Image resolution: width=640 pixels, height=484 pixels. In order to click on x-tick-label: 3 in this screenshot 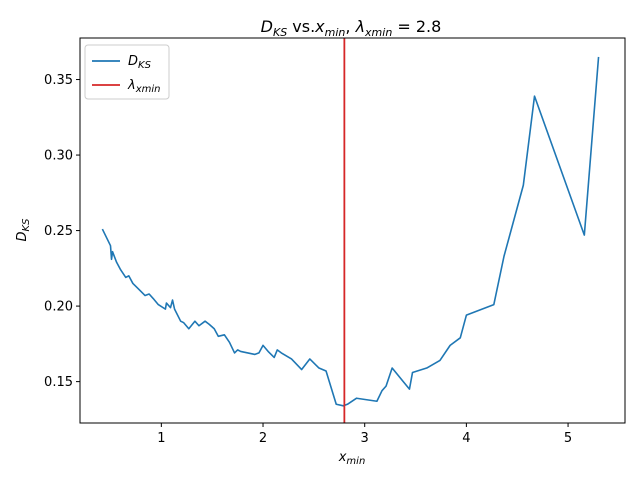, I will do `click(365, 438)`.